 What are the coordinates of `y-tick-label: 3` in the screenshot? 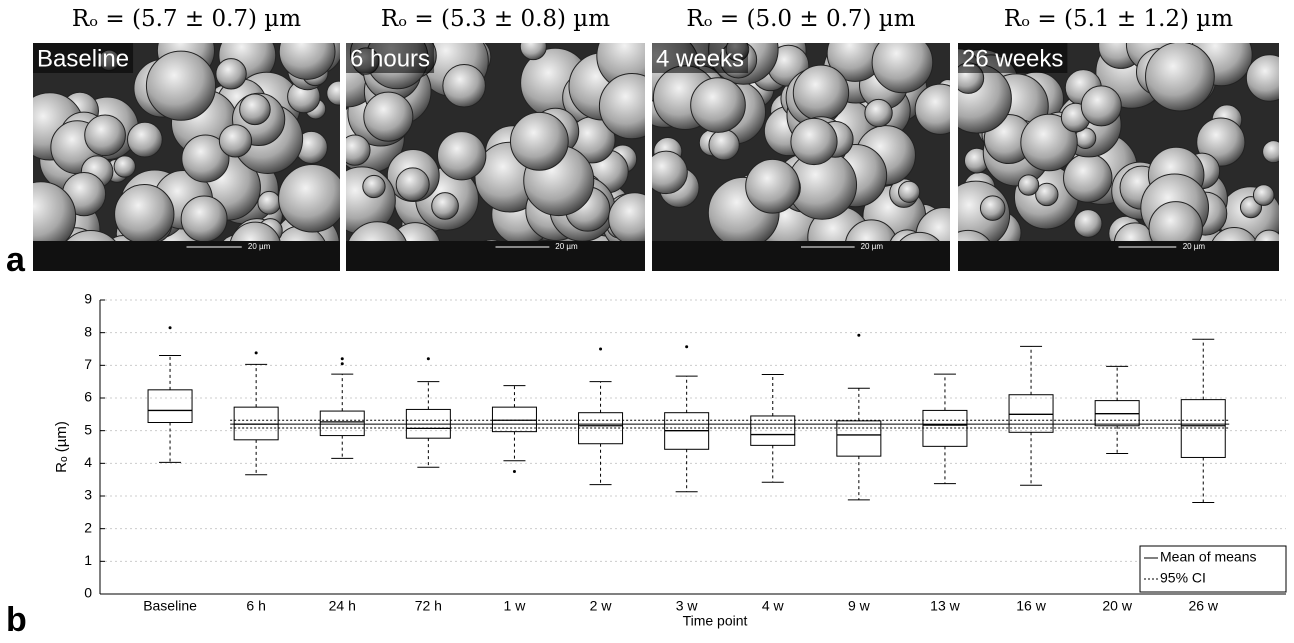 It's located at (88, 495).